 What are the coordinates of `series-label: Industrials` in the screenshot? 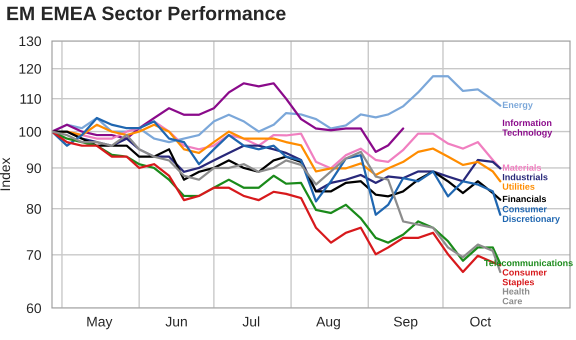 It's located at (525, 177).